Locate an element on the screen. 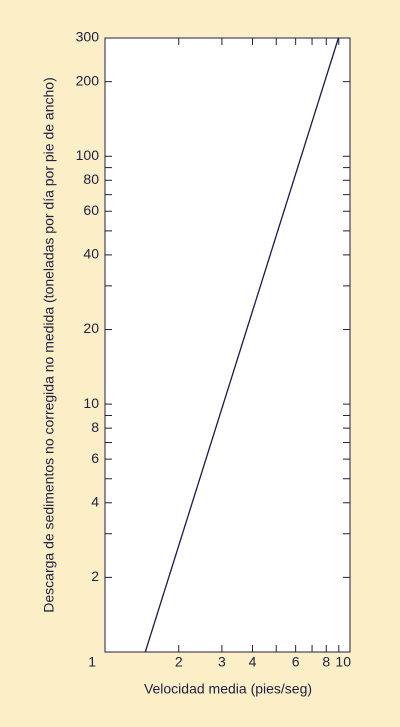 This screenshot has height=727, width=400. y-tick-label: 4 is located at coordinates (95, 501).